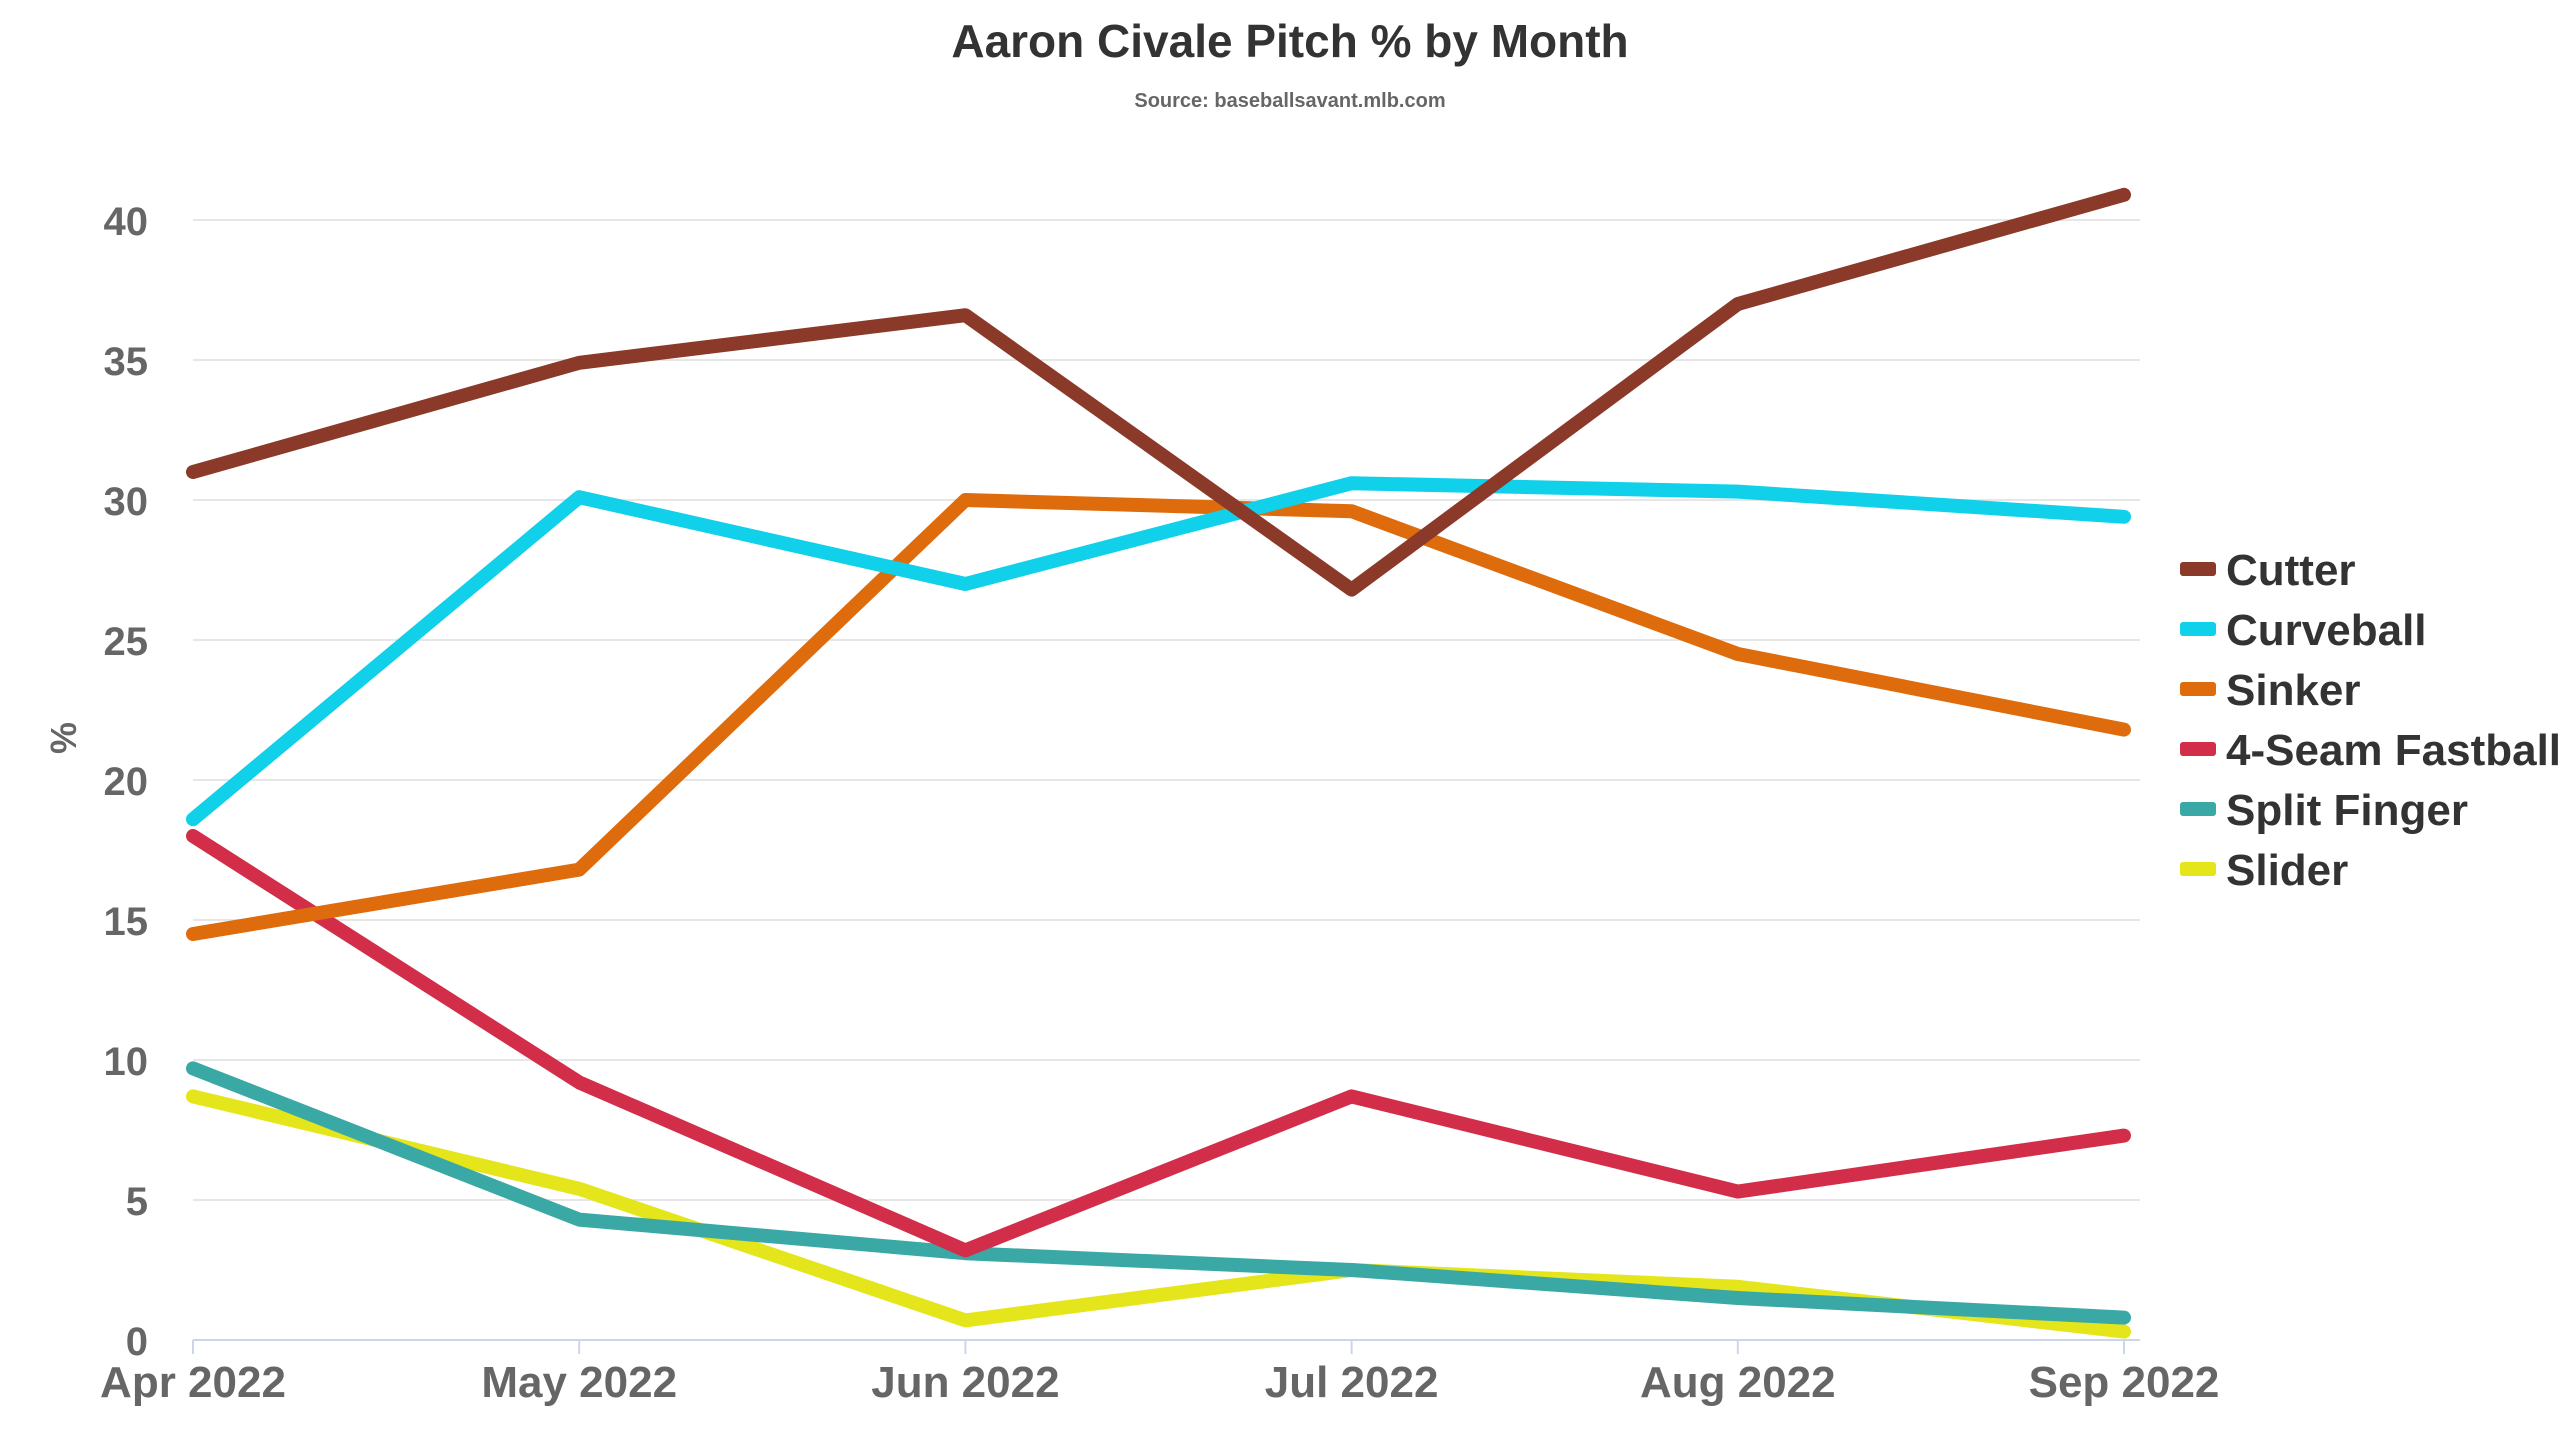  What do you see at coordinates (2293, 690) in the screenshot?
I see `legend-label-sinker: Sinker` at bounding box center [2293, 690].